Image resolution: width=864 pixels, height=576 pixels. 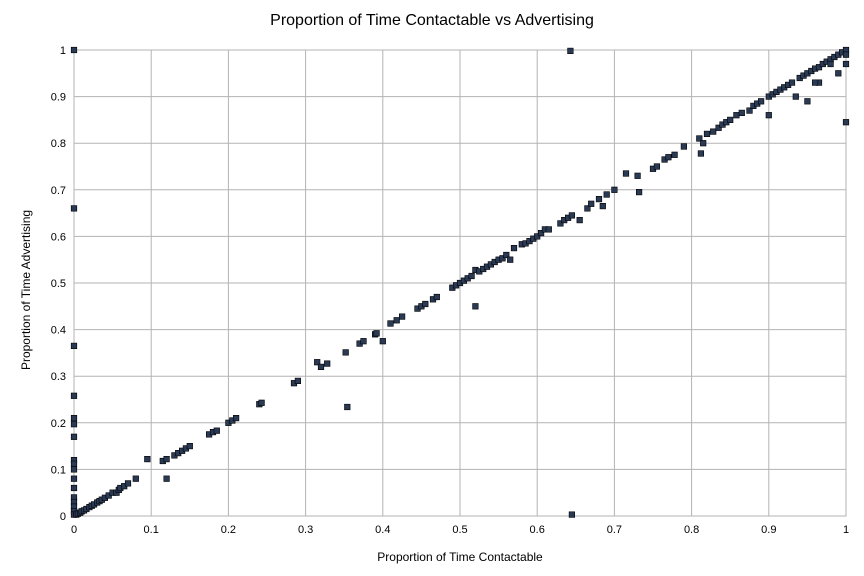 I want to click on x-tick-label: 0.7, so click(x=614, y=530).